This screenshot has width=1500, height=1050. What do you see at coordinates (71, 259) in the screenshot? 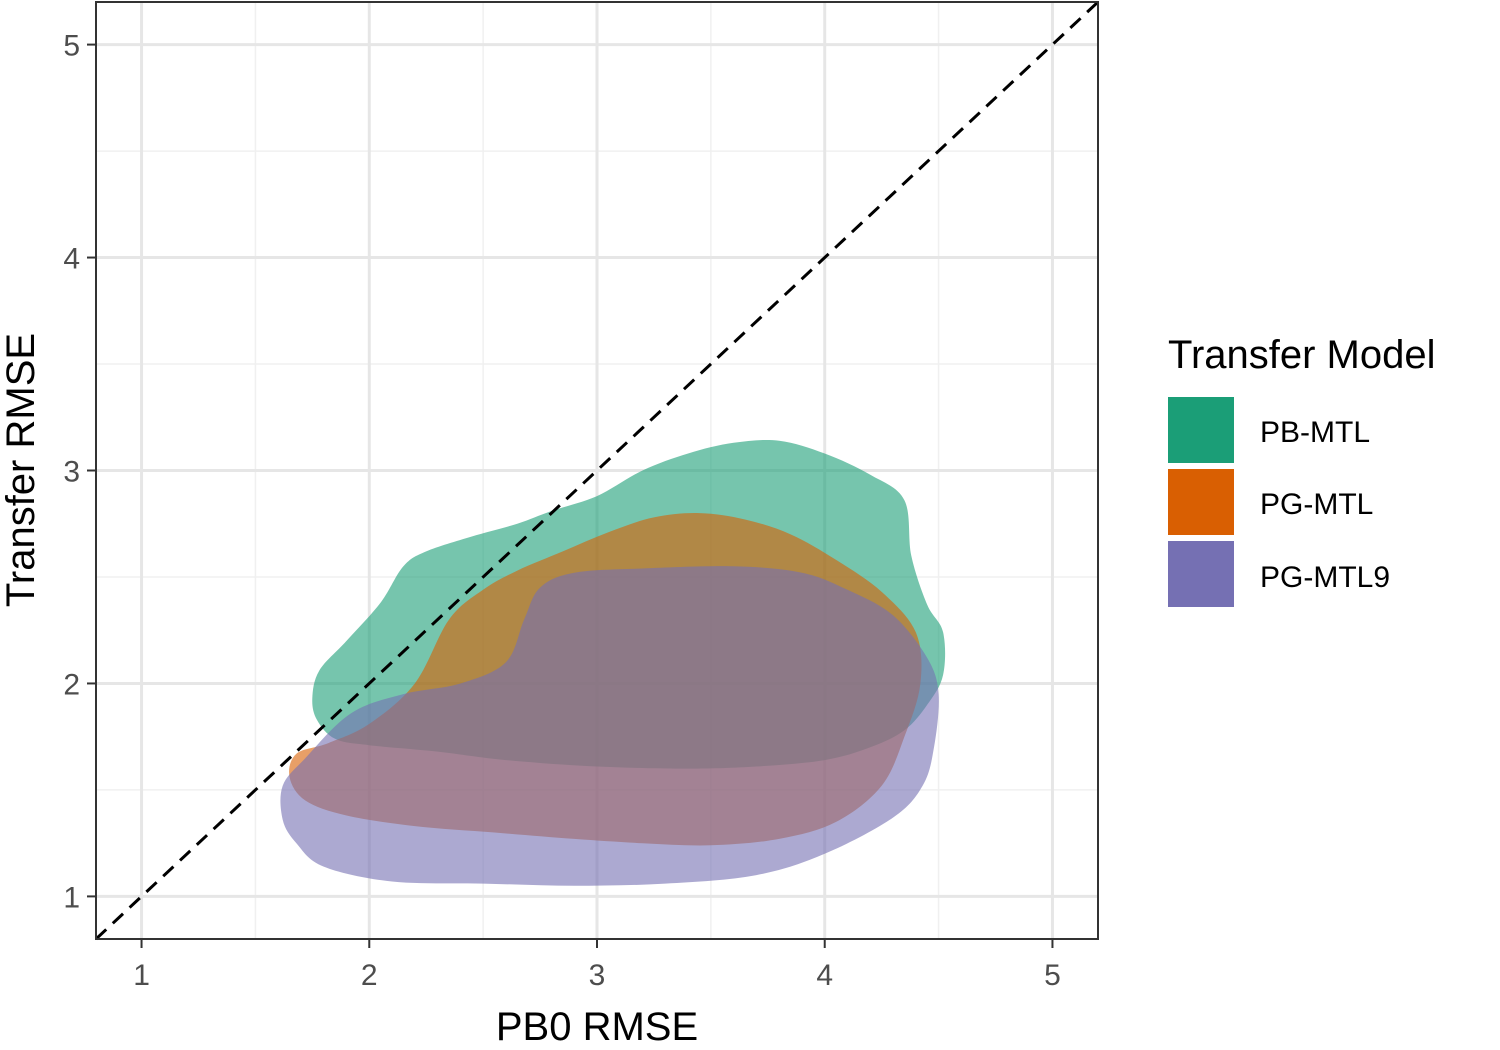
I see `y-tick-label: 4` at bounding box center [71, 259].